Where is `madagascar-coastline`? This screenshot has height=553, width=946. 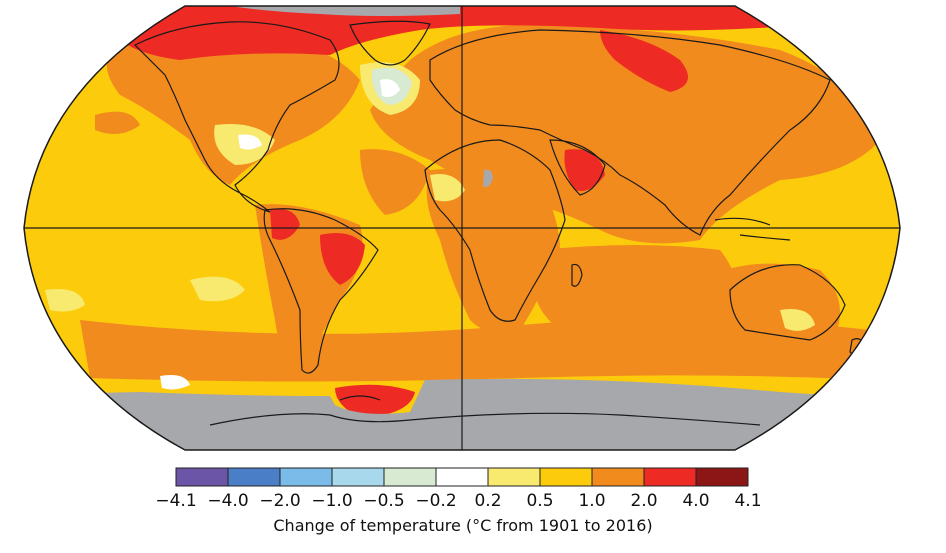 madagascar-coastline is located at coordinates (577, 275).